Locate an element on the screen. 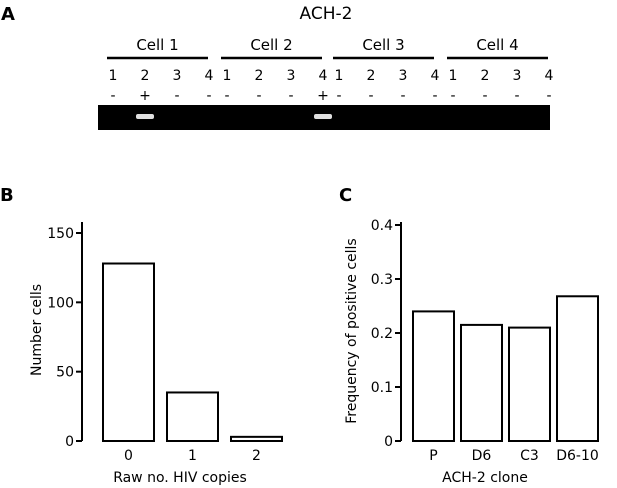 This screenshot has width=617, height=488. gel-title: ACH-2 is located at coordinates (326, 14).